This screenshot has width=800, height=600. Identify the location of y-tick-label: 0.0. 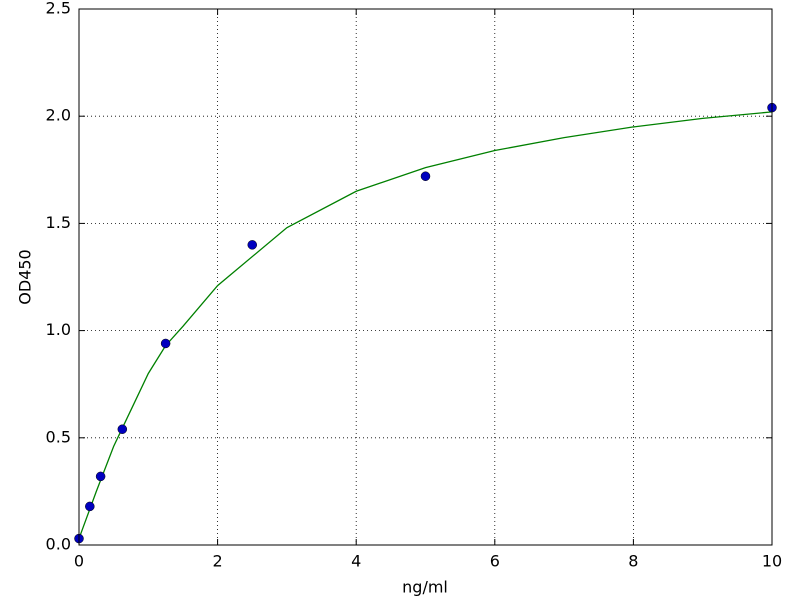
(58, 544).